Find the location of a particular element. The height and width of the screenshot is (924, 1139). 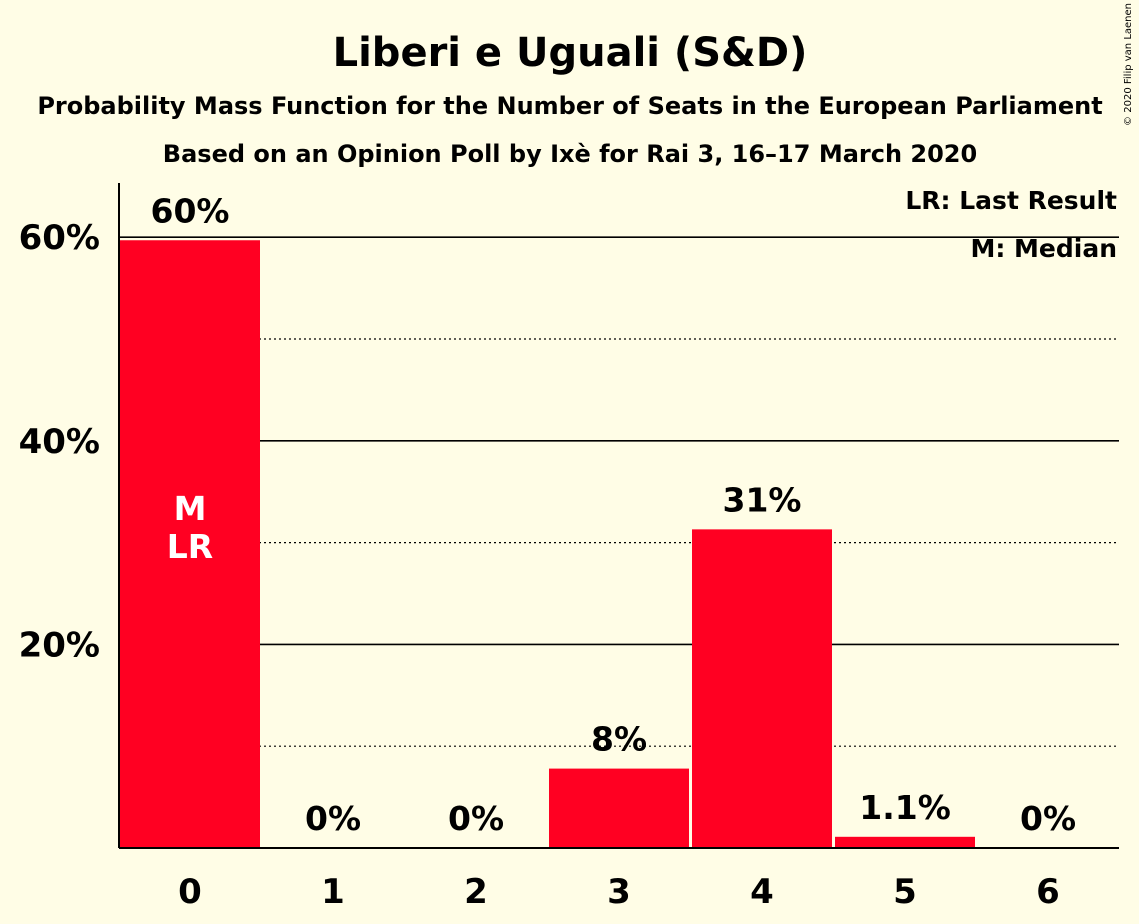

y-tick-label: 20% is located at coordinates (59, 645).